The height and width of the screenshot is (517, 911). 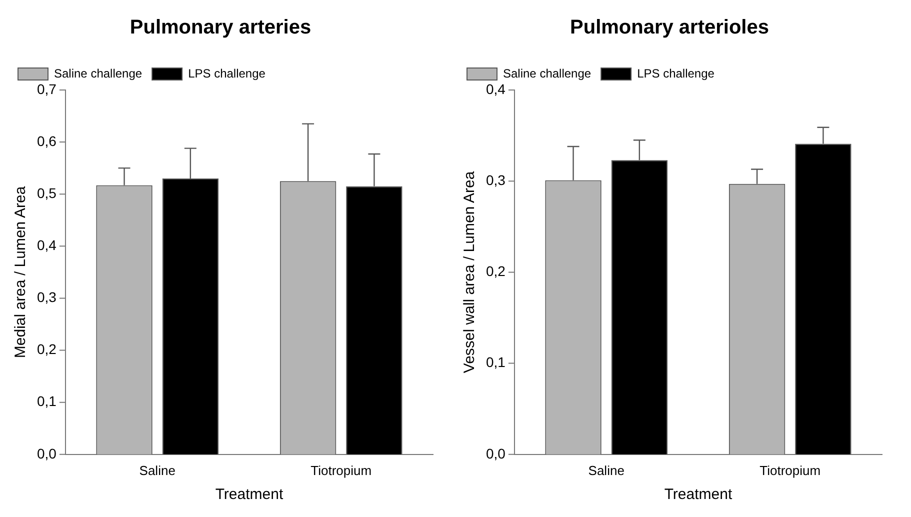 What do you see at coordinates (221, 27) in the screenshot?
I see `chart-title: Pulmonary arteries` at bounding box center [221, 27].